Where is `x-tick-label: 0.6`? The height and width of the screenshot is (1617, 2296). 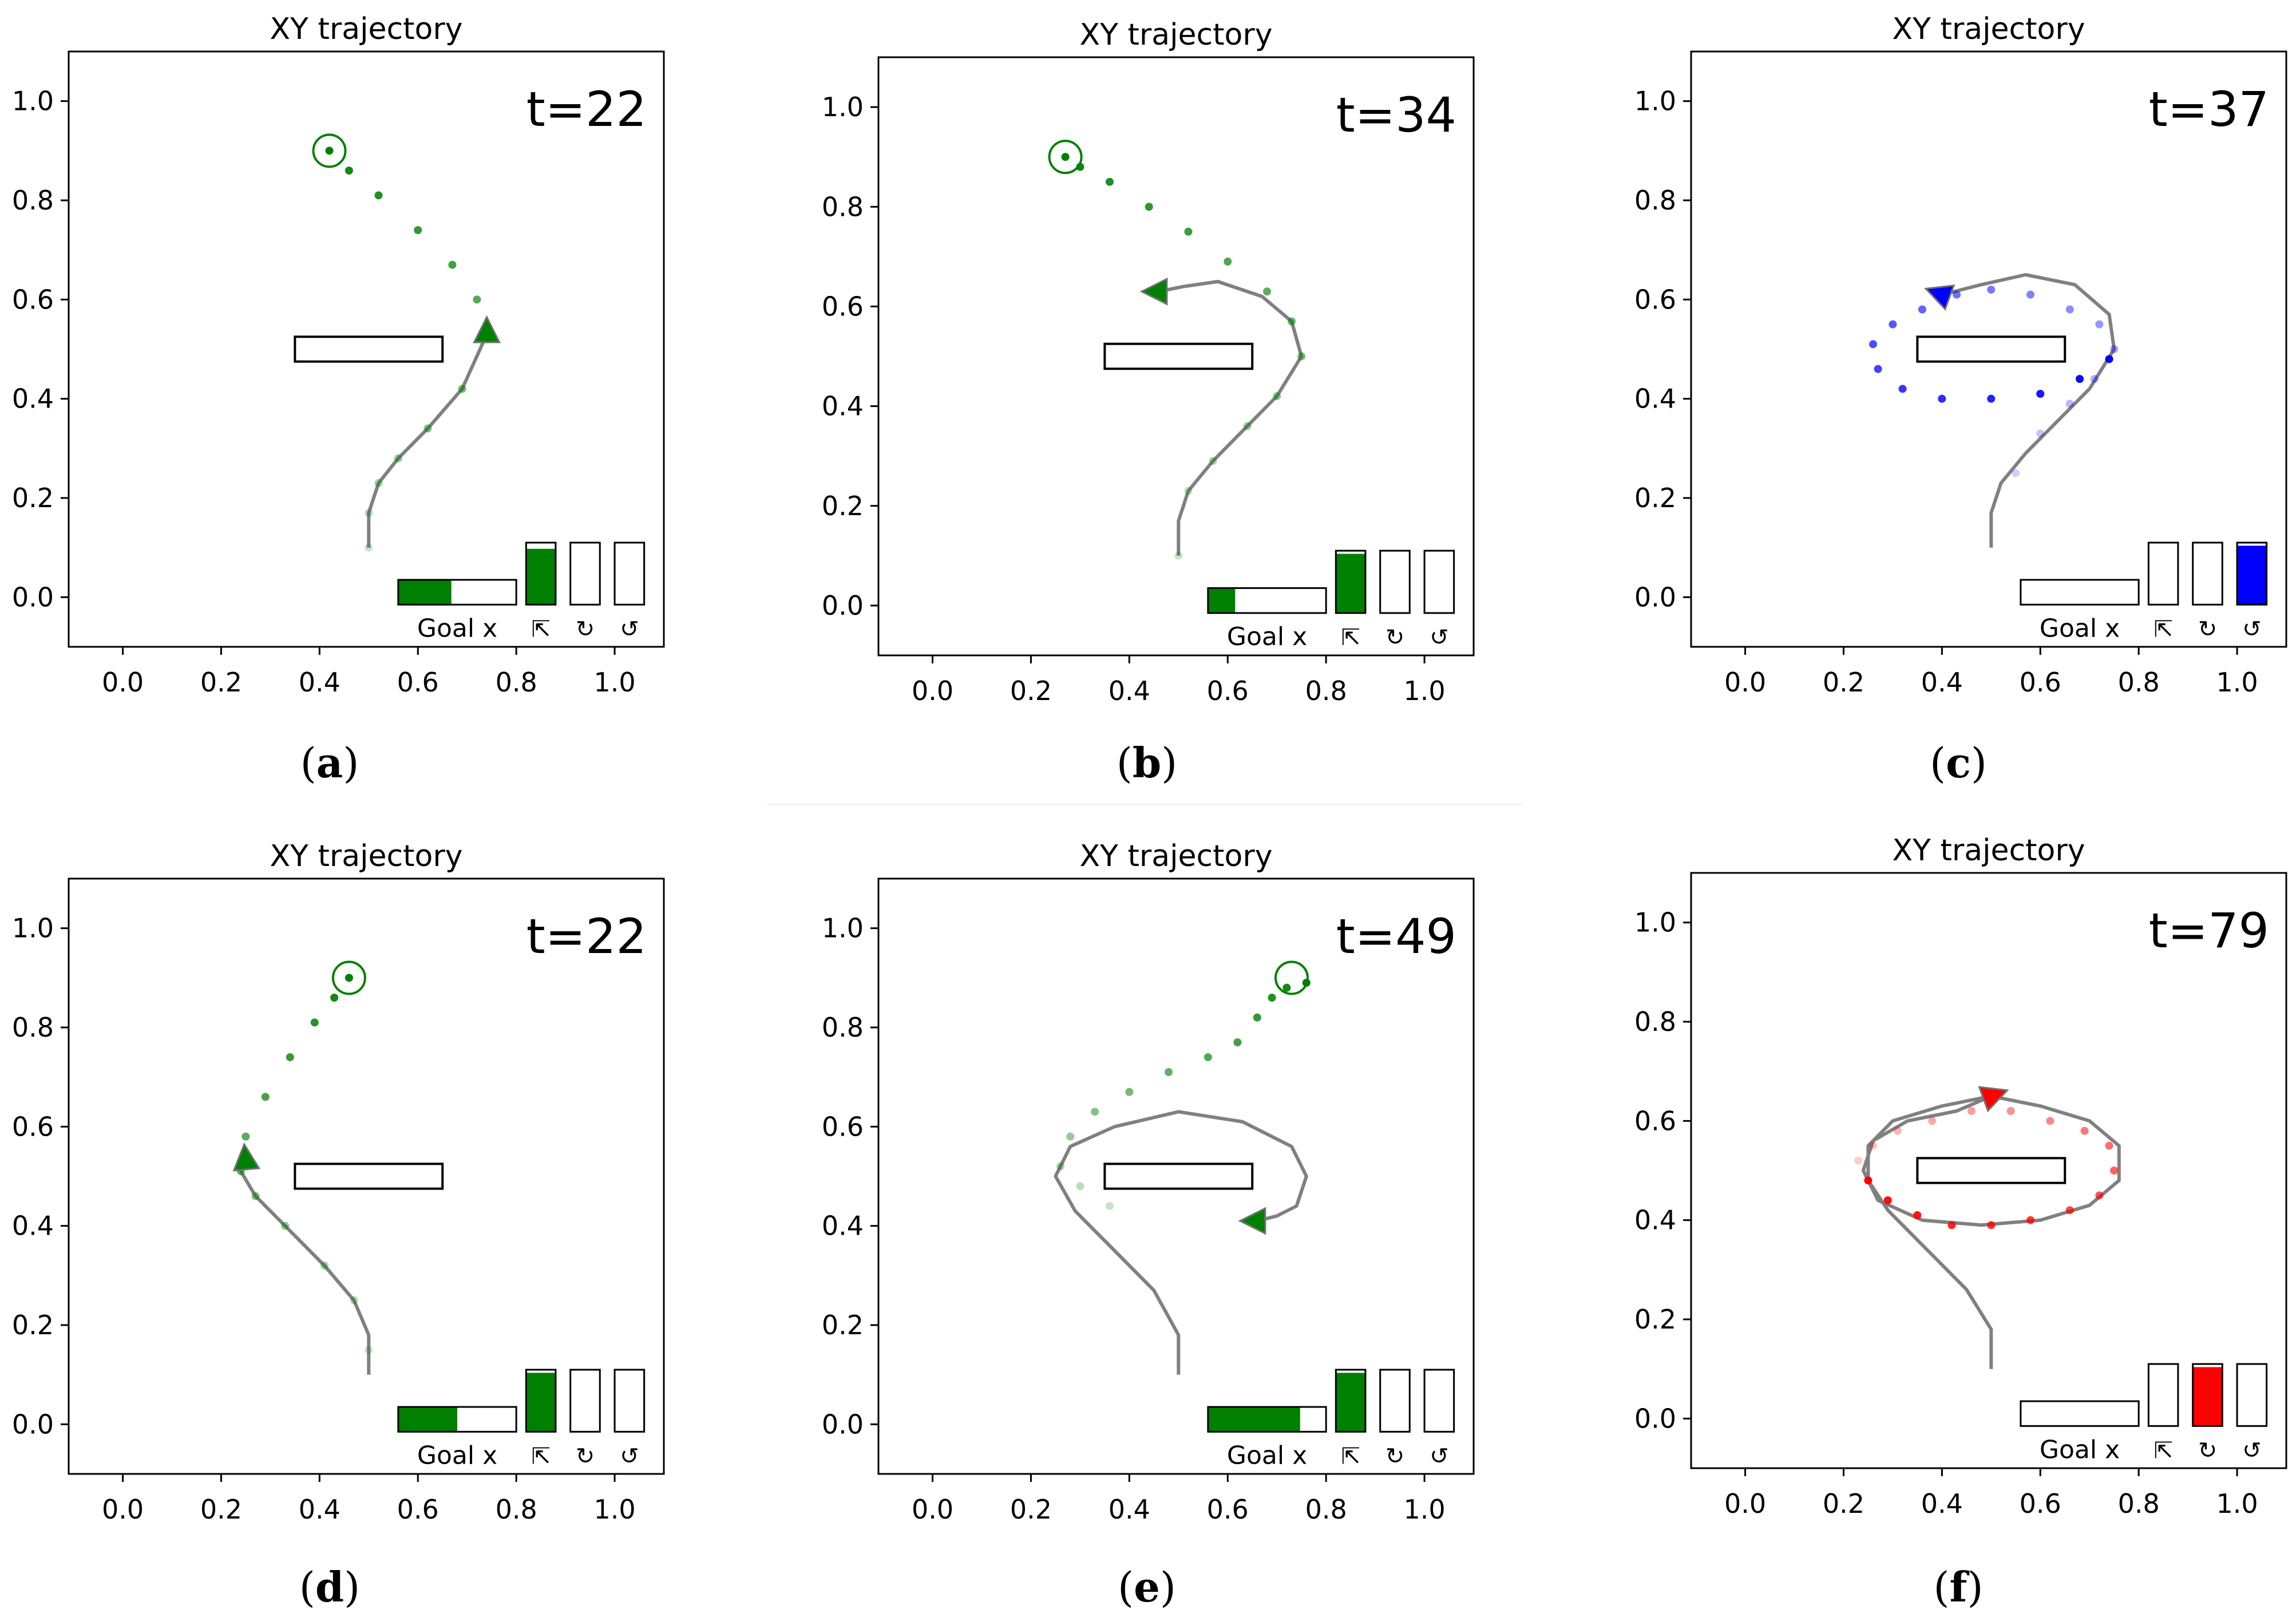 x-tick-label: 0.6 is located at coordinates (1228, 690).